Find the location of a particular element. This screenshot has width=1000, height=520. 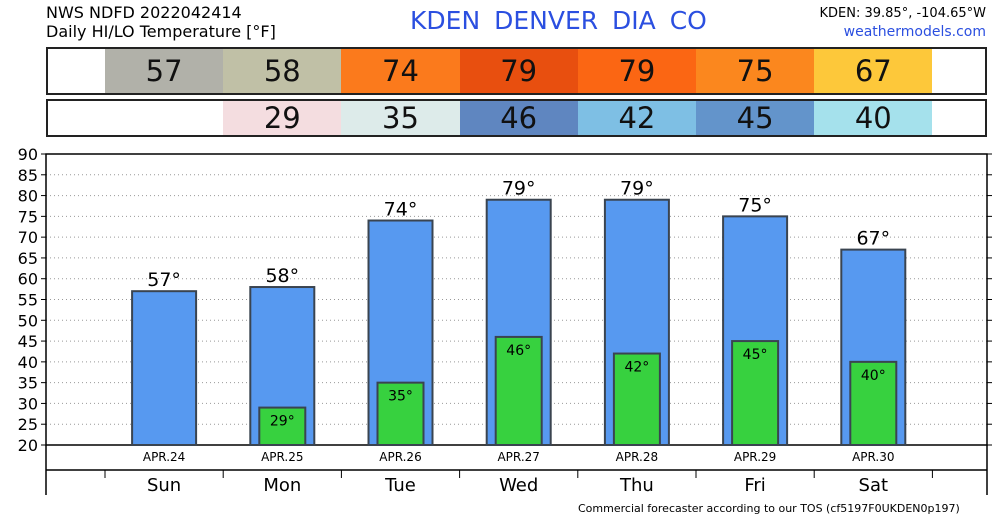

date-label: APR.28 is located at coordinates (637, 457).